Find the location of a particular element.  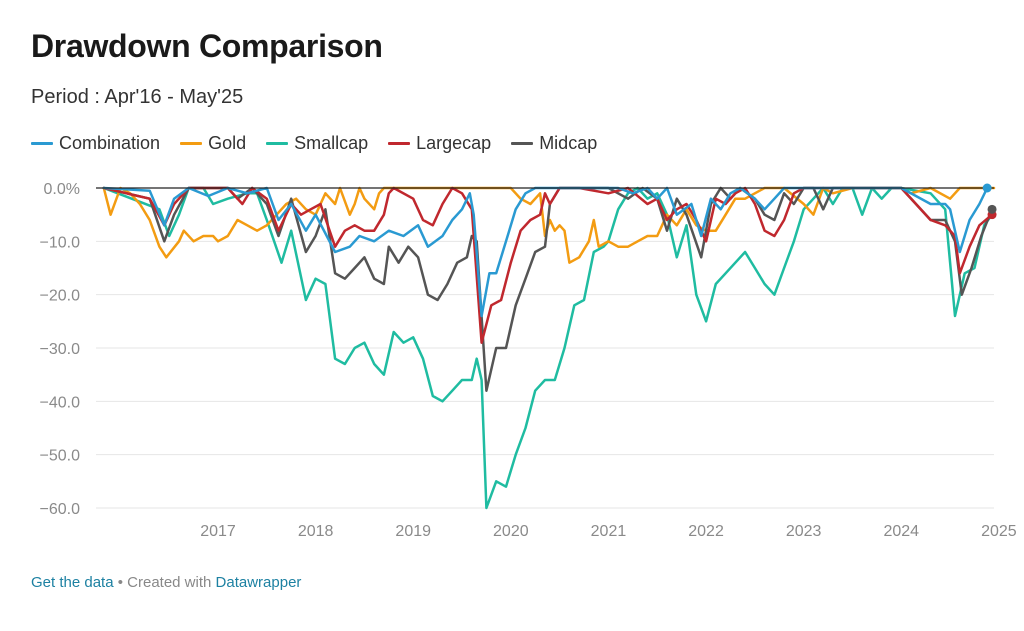

footer: Get the data • Created with Datawrapper is located at coordinates (166, 582).